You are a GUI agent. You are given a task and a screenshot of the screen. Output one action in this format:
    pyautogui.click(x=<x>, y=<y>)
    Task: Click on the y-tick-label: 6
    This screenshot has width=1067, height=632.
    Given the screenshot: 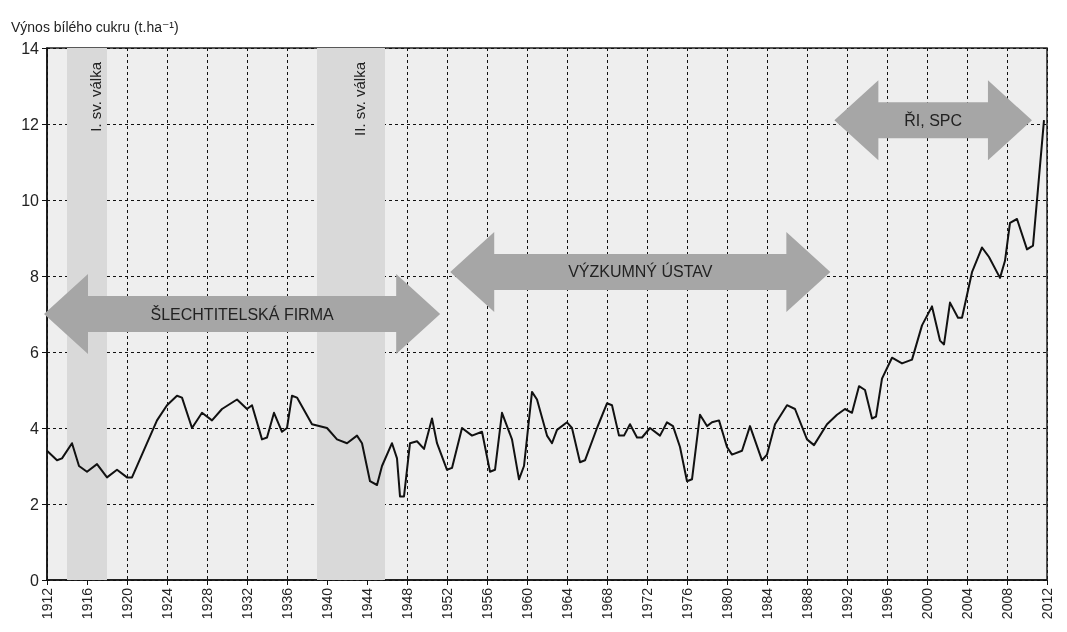 What is the action you would take?
    pyautogui.click(x=35, y=352)
    